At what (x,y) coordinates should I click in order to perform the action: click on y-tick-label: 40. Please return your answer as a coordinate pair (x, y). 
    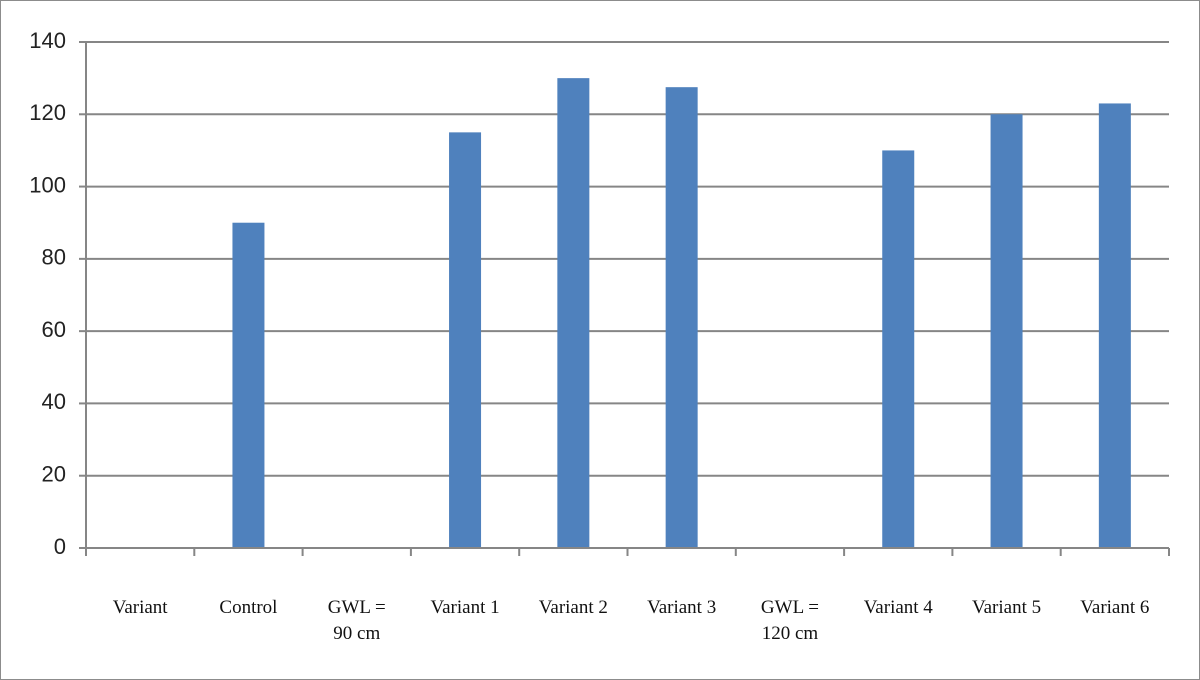
    Looking at the image, I should click on (54, 401).